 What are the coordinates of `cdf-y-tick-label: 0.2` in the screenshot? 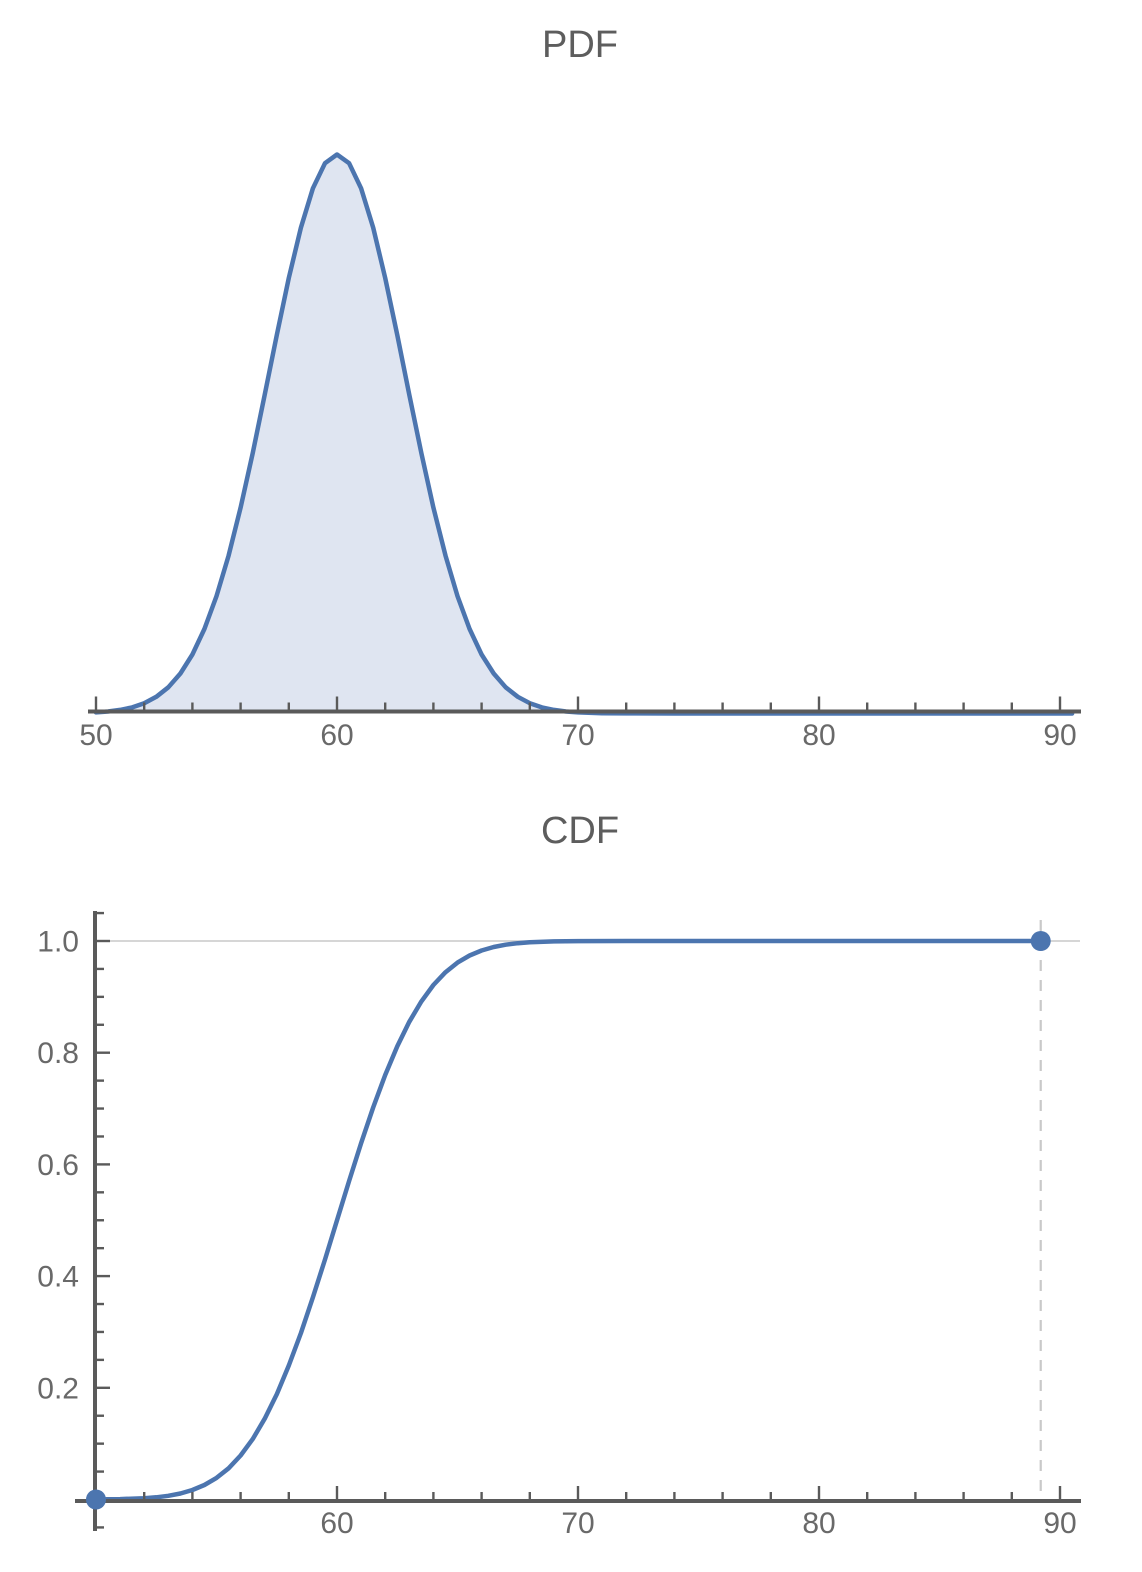 It's located at (58, 1388).